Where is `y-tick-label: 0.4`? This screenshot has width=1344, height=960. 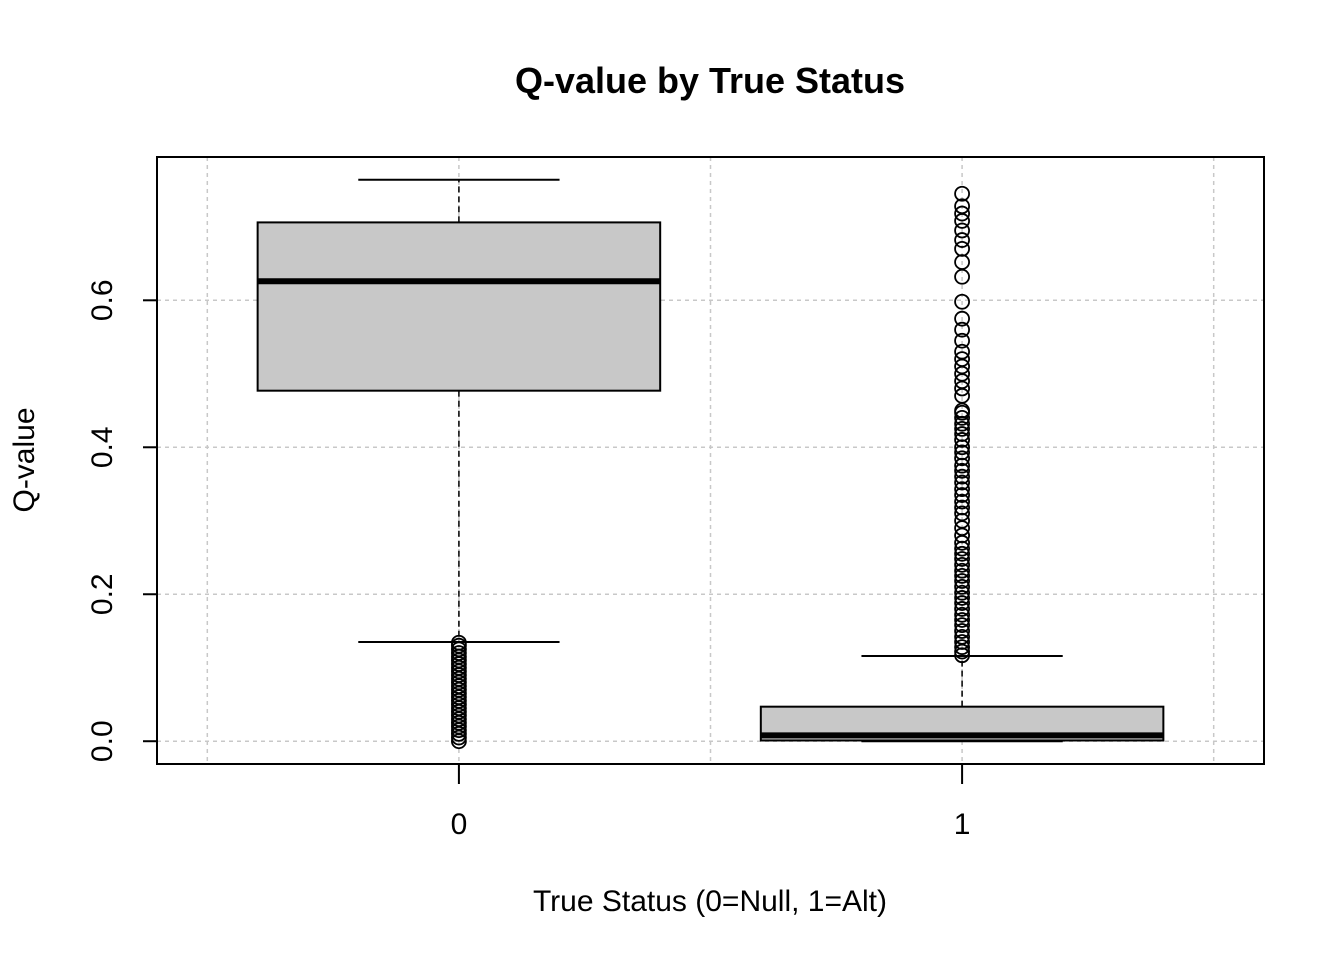 y-tick-label: 0.4 is located at coordinates (102, 447).